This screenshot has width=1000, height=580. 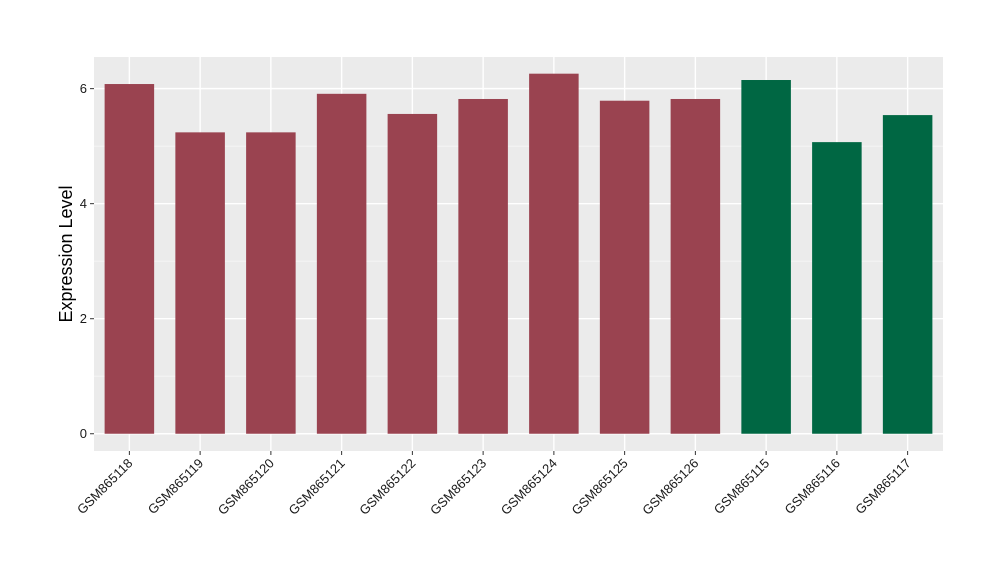 I want to click on x-tick-label: GSM865118, so click(x=105, y=487).